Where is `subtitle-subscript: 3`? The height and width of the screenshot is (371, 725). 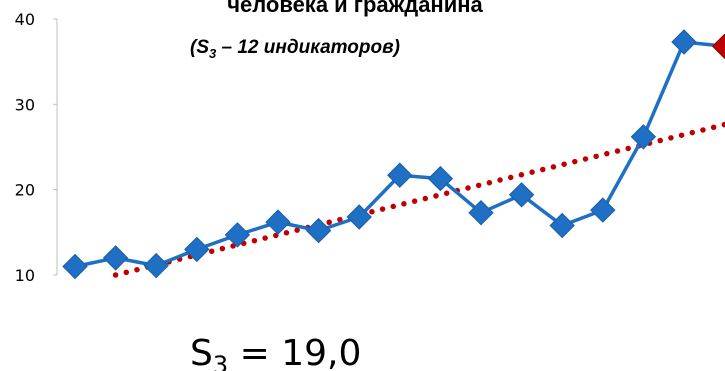
subtitle-subscript: 3 is located at coordinates (213, 53).